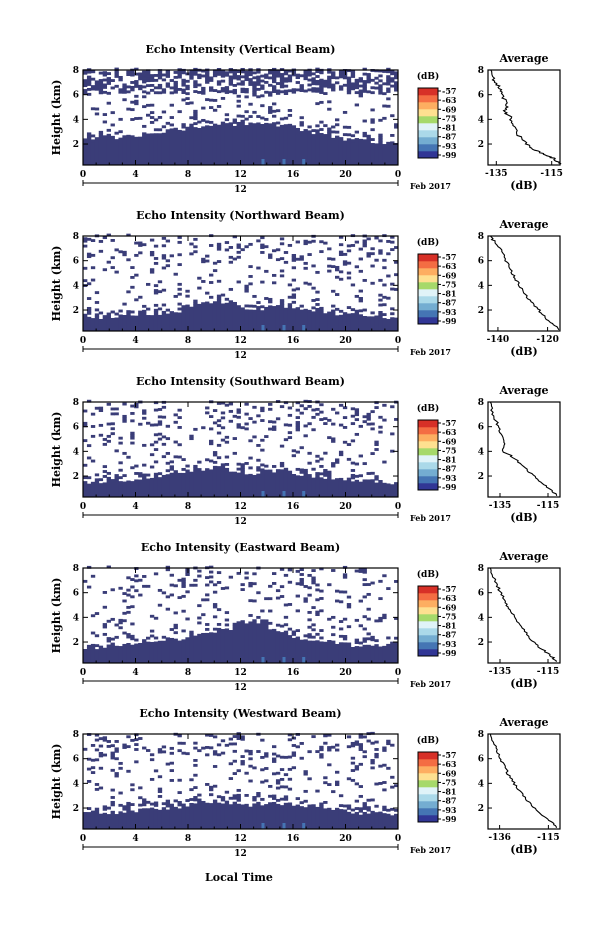  I want to click on avg-y-tick-label: 4, so click(481, 286).